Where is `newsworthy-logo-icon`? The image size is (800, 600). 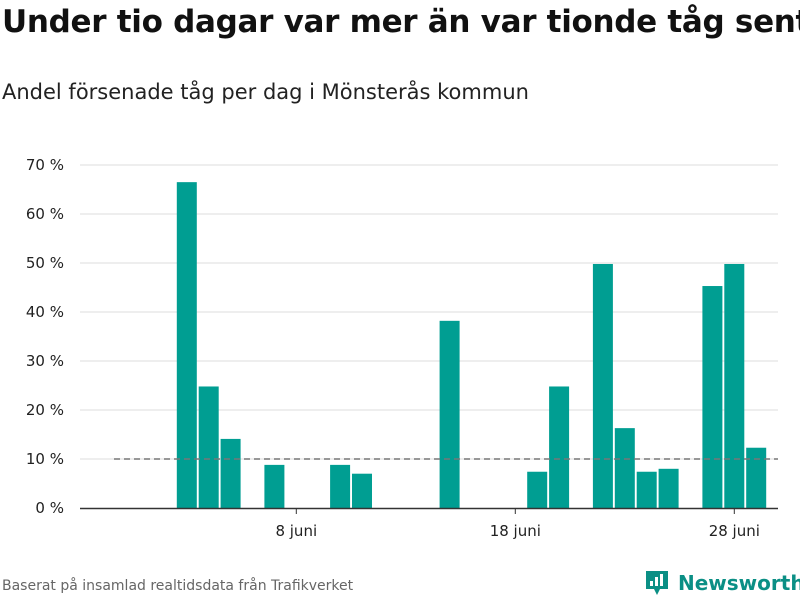
newsworthy-logo-icon is located at coordinates (657, 583).